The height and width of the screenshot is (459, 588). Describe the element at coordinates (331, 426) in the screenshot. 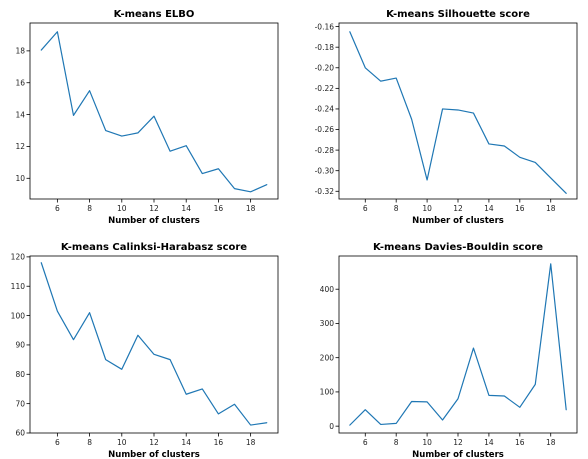

I see `y-tick-label: 0` at that location.